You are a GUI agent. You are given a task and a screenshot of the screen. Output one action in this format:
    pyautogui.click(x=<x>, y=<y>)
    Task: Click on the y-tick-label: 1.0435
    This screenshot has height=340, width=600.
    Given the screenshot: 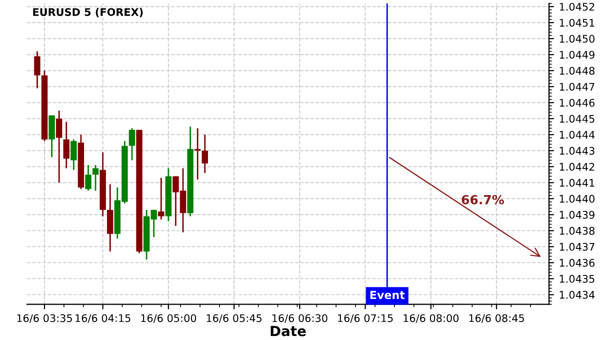 What is the action you would take?
    pyautogui.click(x=577, y=278)
    